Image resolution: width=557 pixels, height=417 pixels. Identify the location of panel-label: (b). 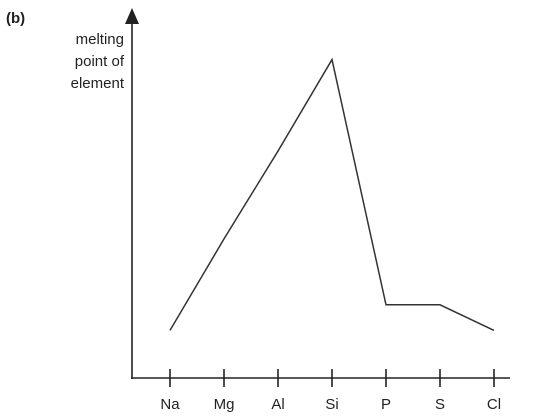
(15, 18).